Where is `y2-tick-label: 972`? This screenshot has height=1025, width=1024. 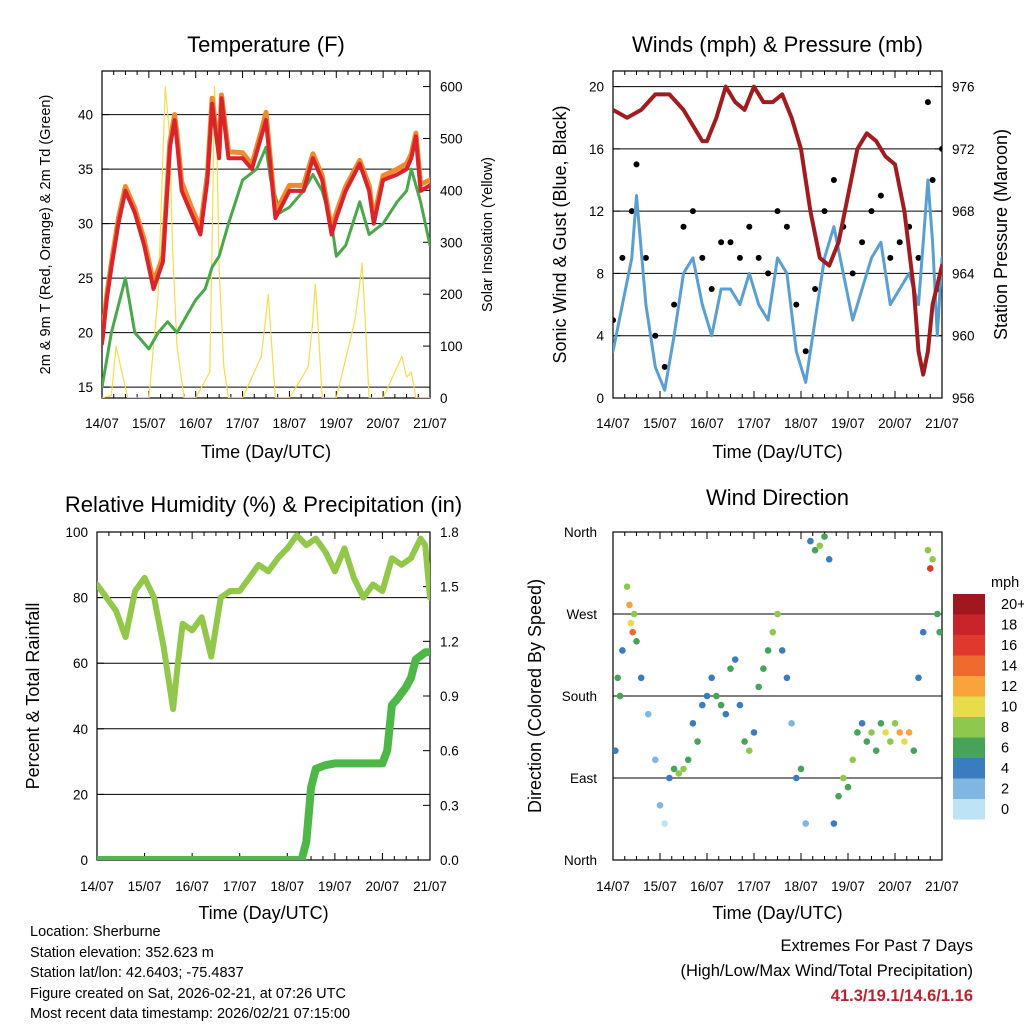
y2-tick-label: 972 is located at coordinates (963, 149).